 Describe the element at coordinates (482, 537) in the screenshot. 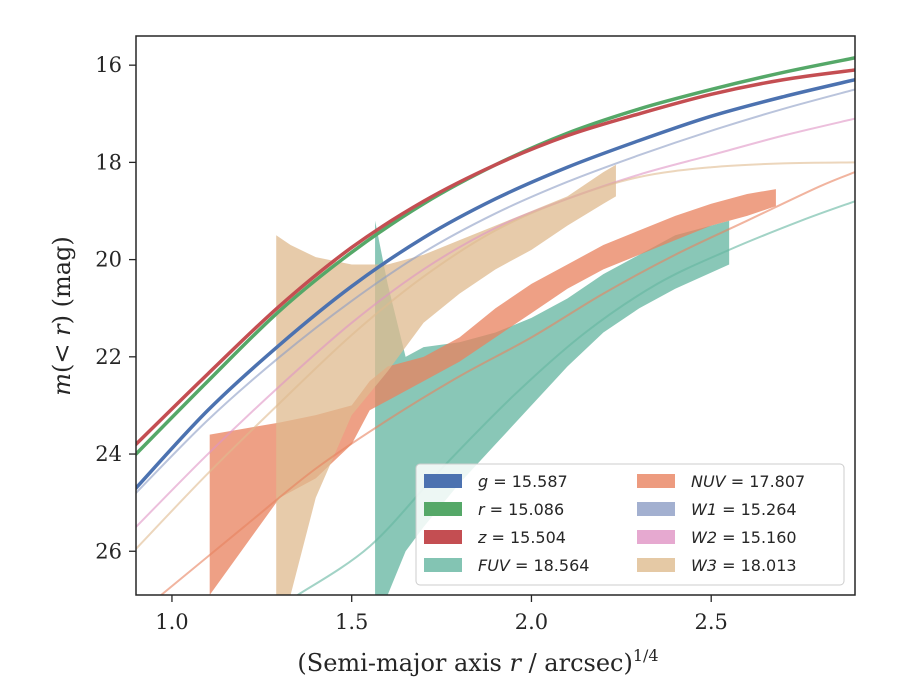

I see `legend-name: z` at that location.